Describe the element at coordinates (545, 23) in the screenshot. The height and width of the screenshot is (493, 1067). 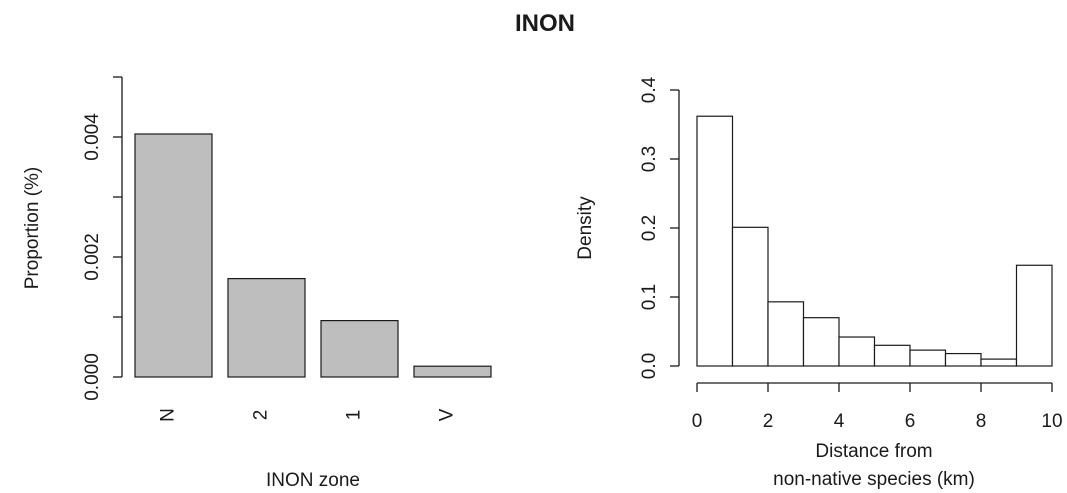
I see `figure-title: INON` at that location.